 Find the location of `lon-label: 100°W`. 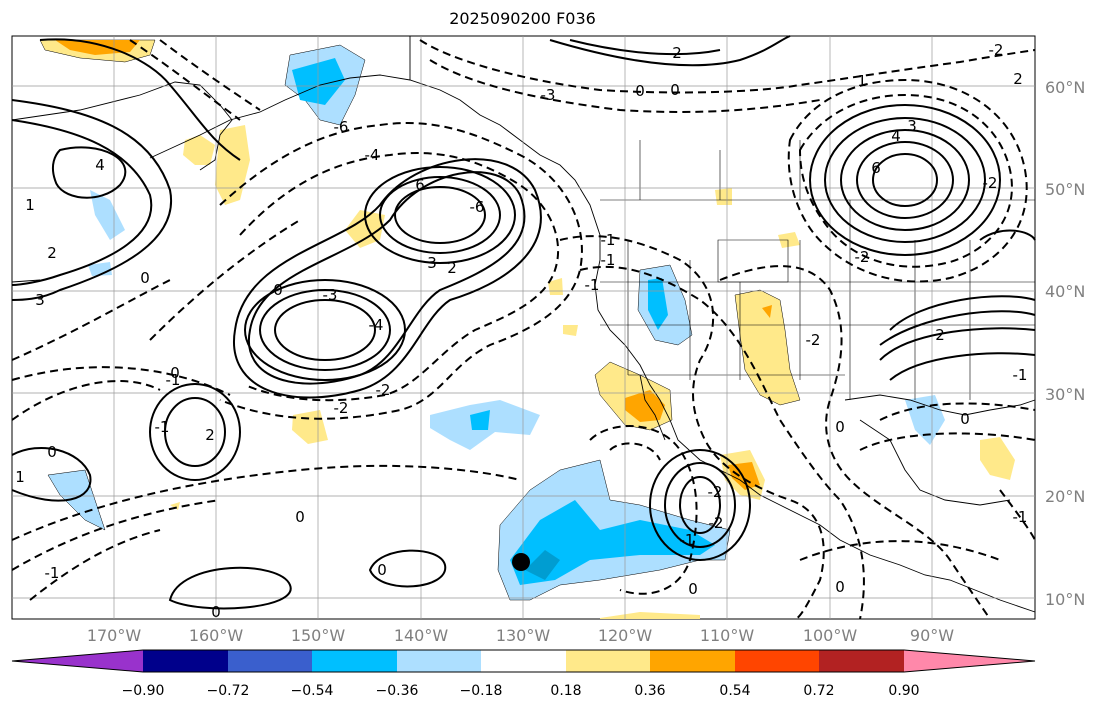

lon-label: 100°W is located at coordinates (830, 635).